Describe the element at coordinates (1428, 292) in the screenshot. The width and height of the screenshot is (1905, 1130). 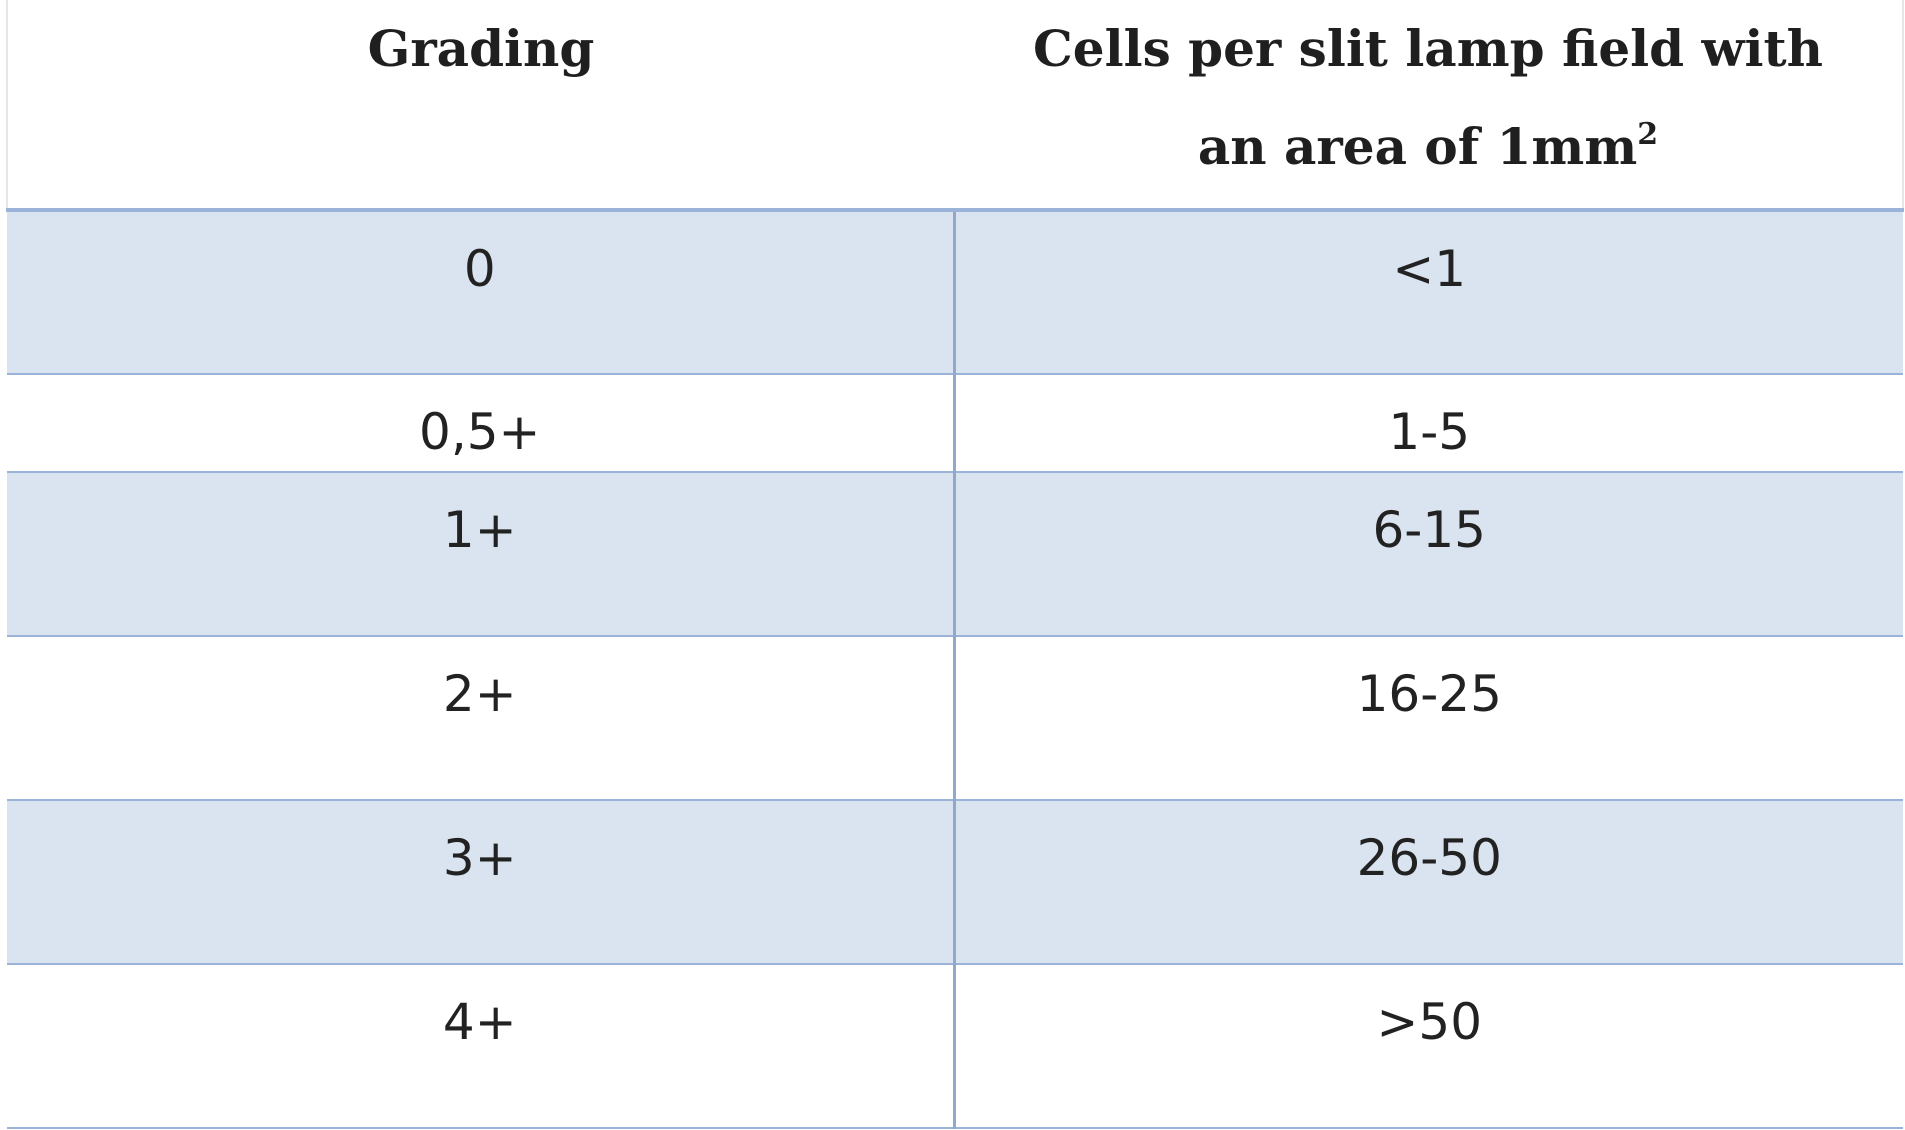
I see `cells-cell: <1` at that location.